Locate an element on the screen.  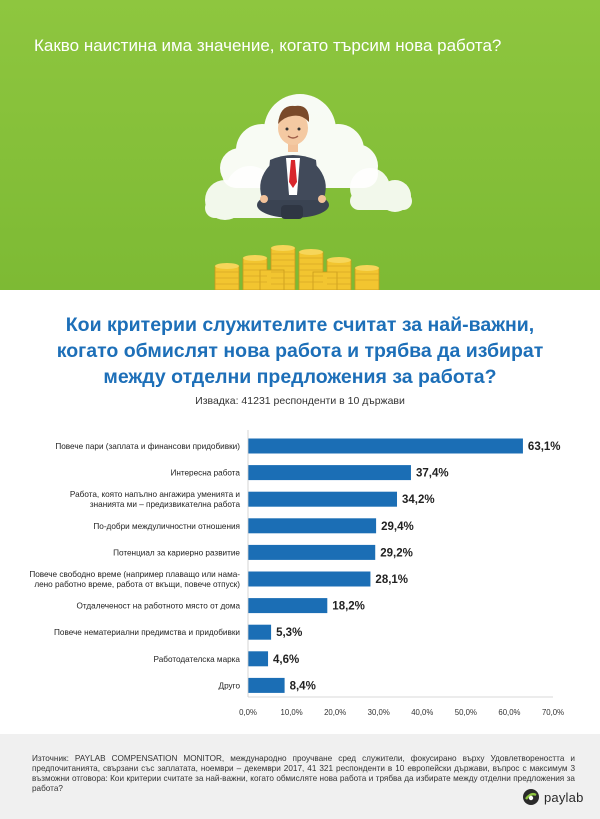
x-tick-label: 10,0% is located at coordinates (292, 712).